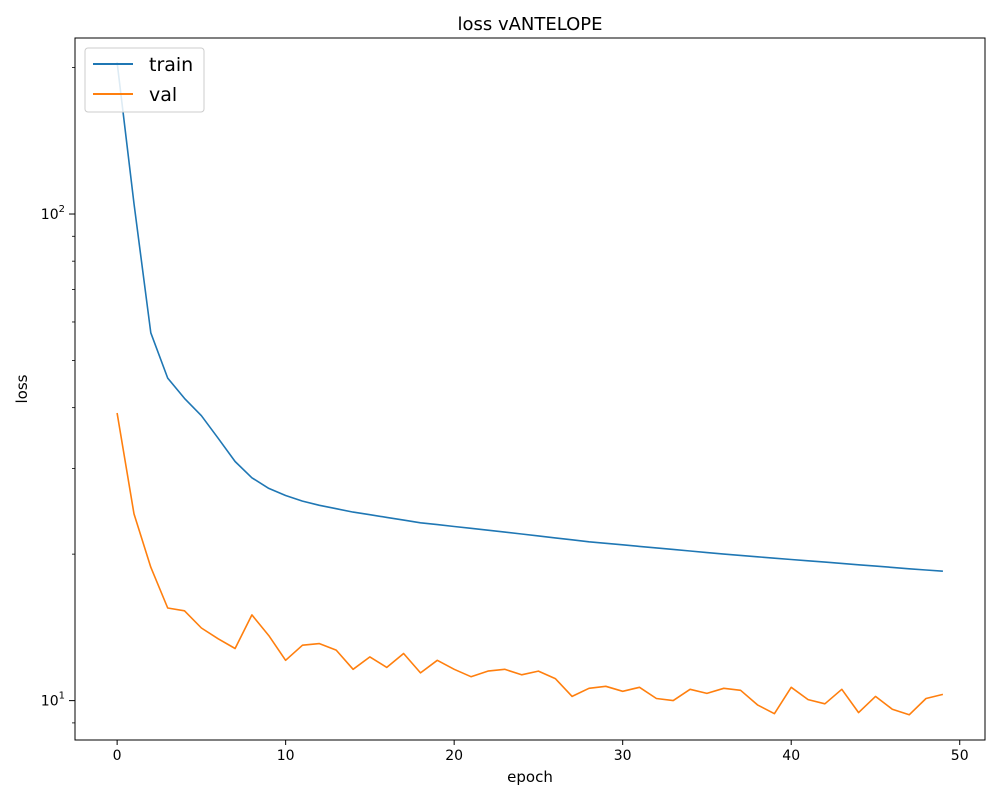  What do you see at coordinates (22, 388) in the screenshot?
I see `y-axis-label: loss` at bounding box center [22, 388].